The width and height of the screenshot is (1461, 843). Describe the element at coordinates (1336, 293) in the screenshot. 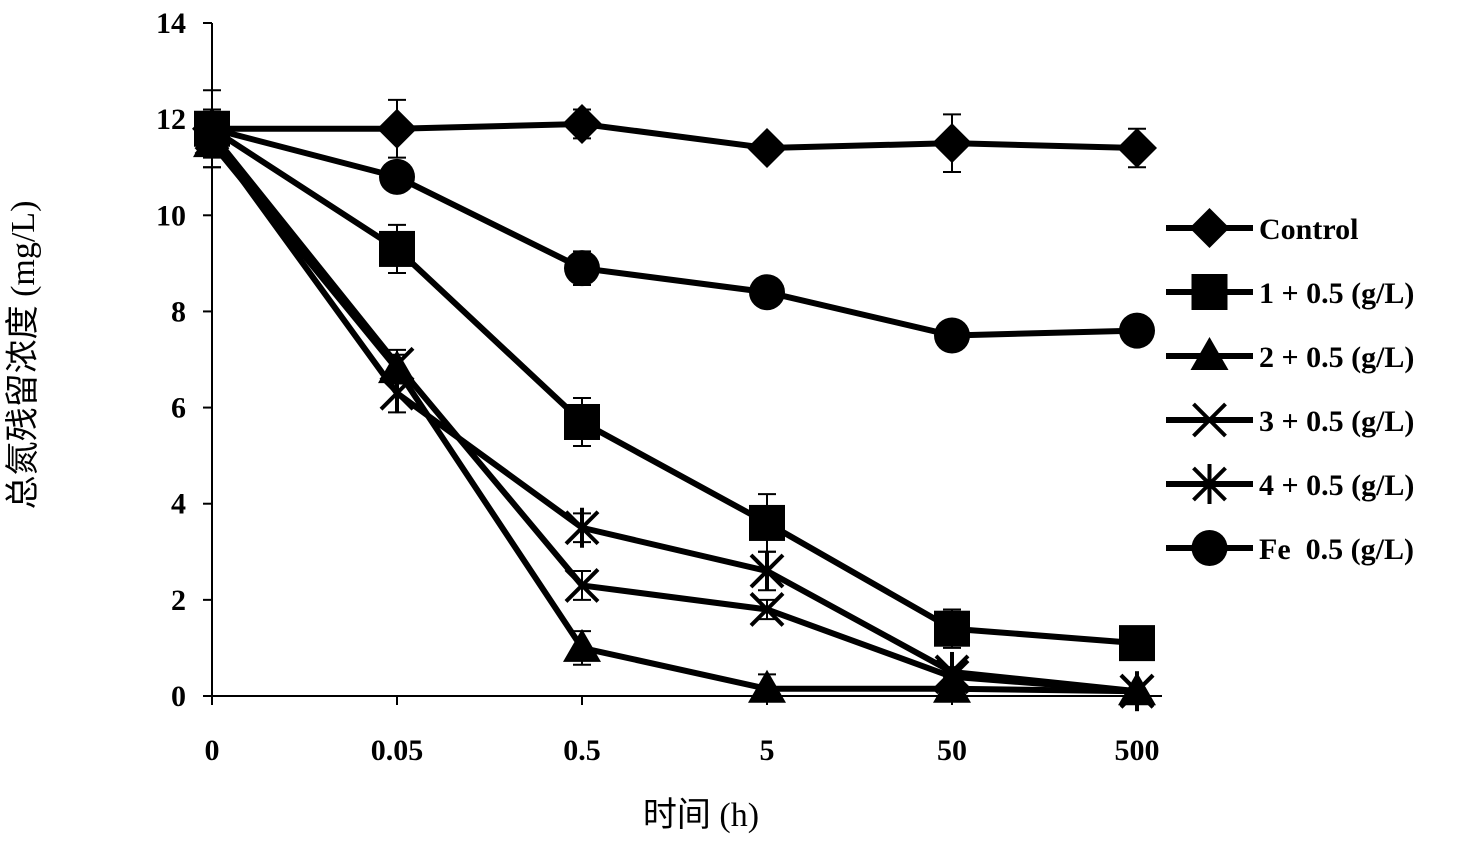

I see `legend-entry-label: 1 + 0.5 (g/L)` at that location.